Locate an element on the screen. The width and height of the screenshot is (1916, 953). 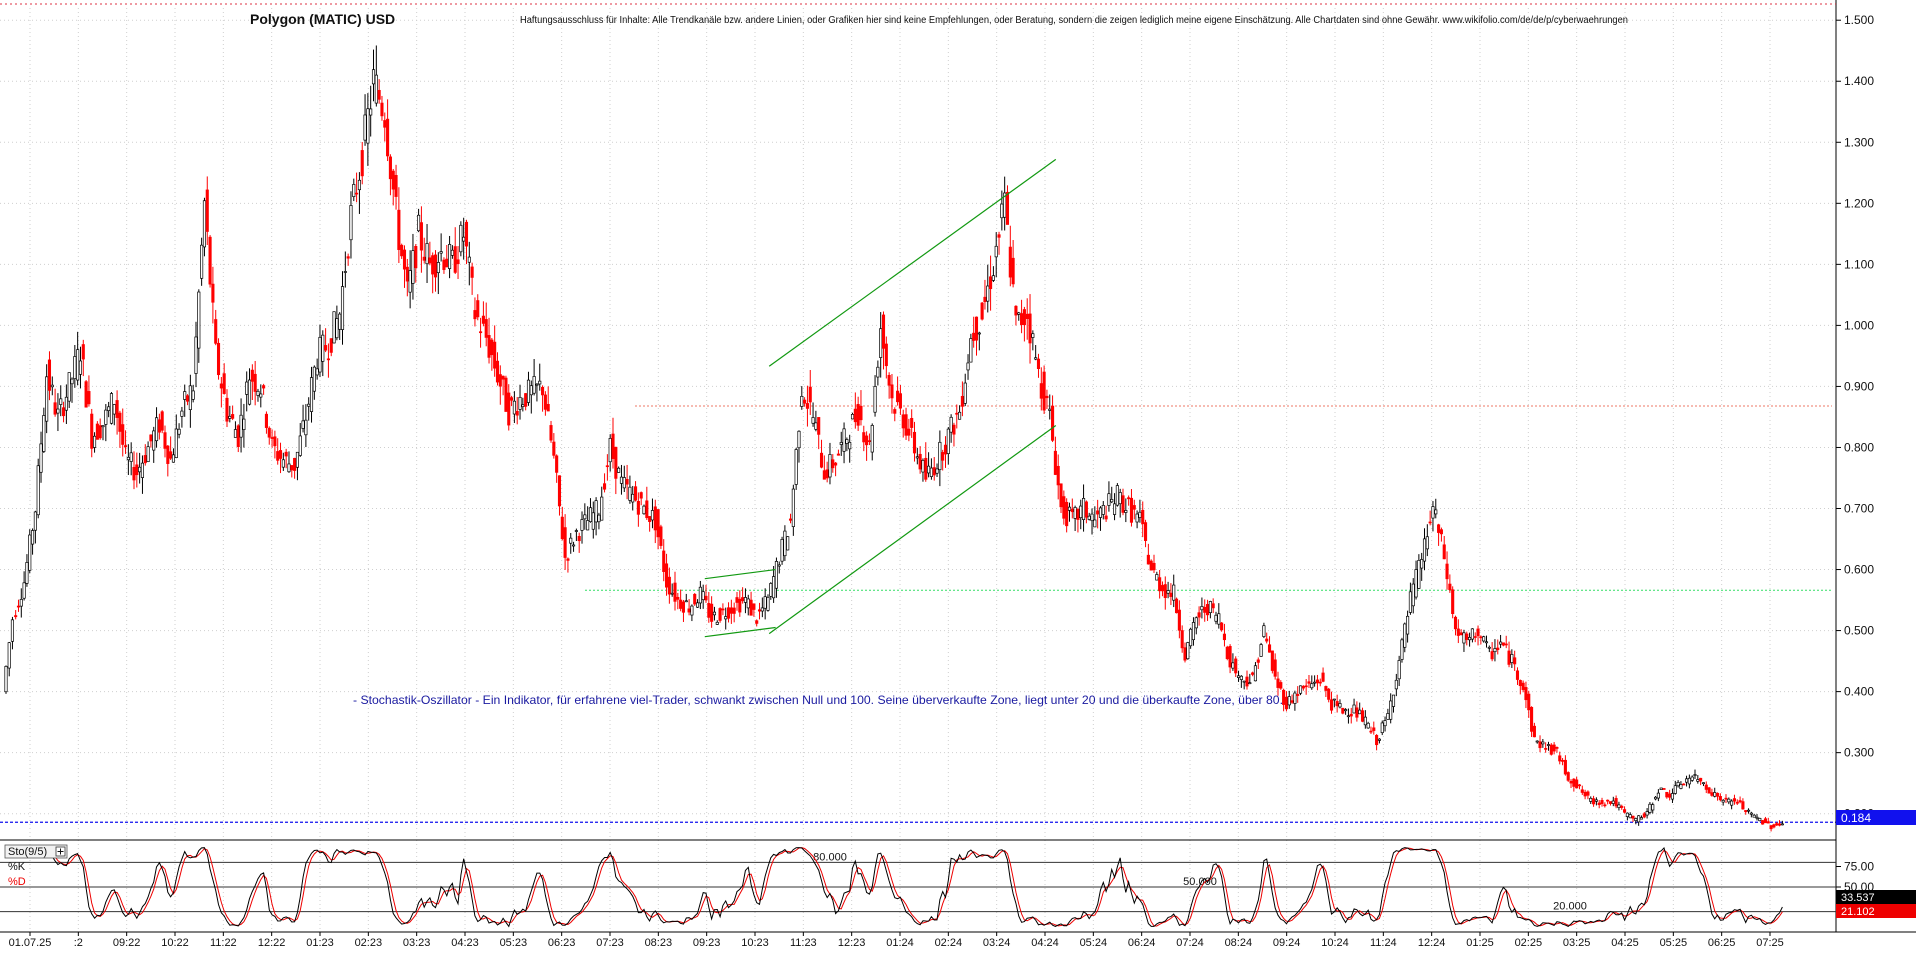
indicator-tab: Sto(9/5) is located at coordinates (36, 851).